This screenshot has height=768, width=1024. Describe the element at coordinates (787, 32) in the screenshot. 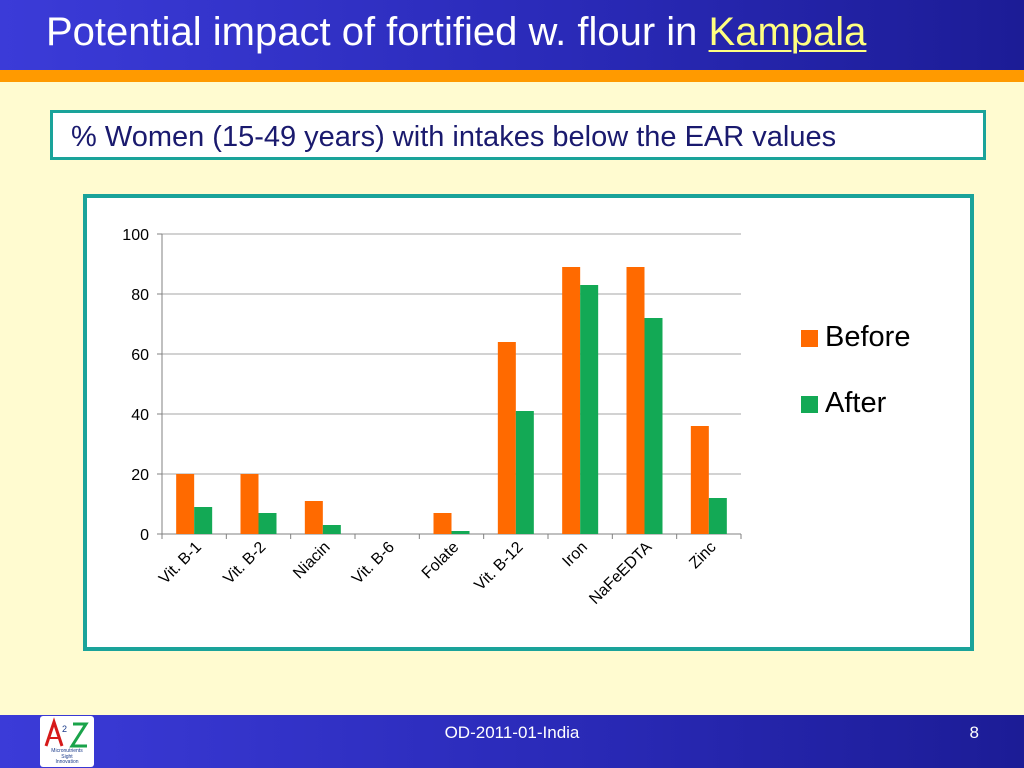

I see `title-highlight-kampala: Kampala` at that location.